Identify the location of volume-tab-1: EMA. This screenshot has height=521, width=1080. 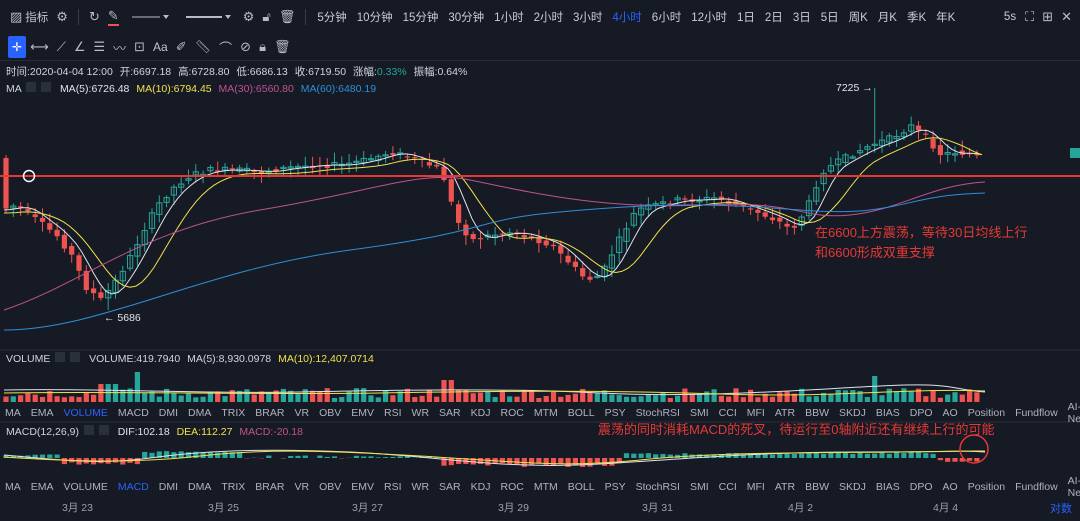
(42, 412).